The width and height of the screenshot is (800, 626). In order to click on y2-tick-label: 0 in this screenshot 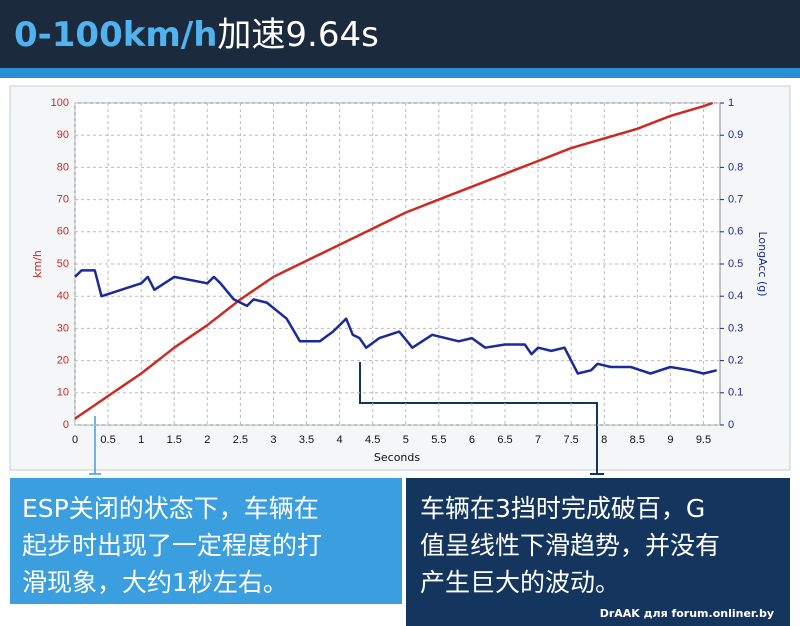, I will do `click(731, 425)`.